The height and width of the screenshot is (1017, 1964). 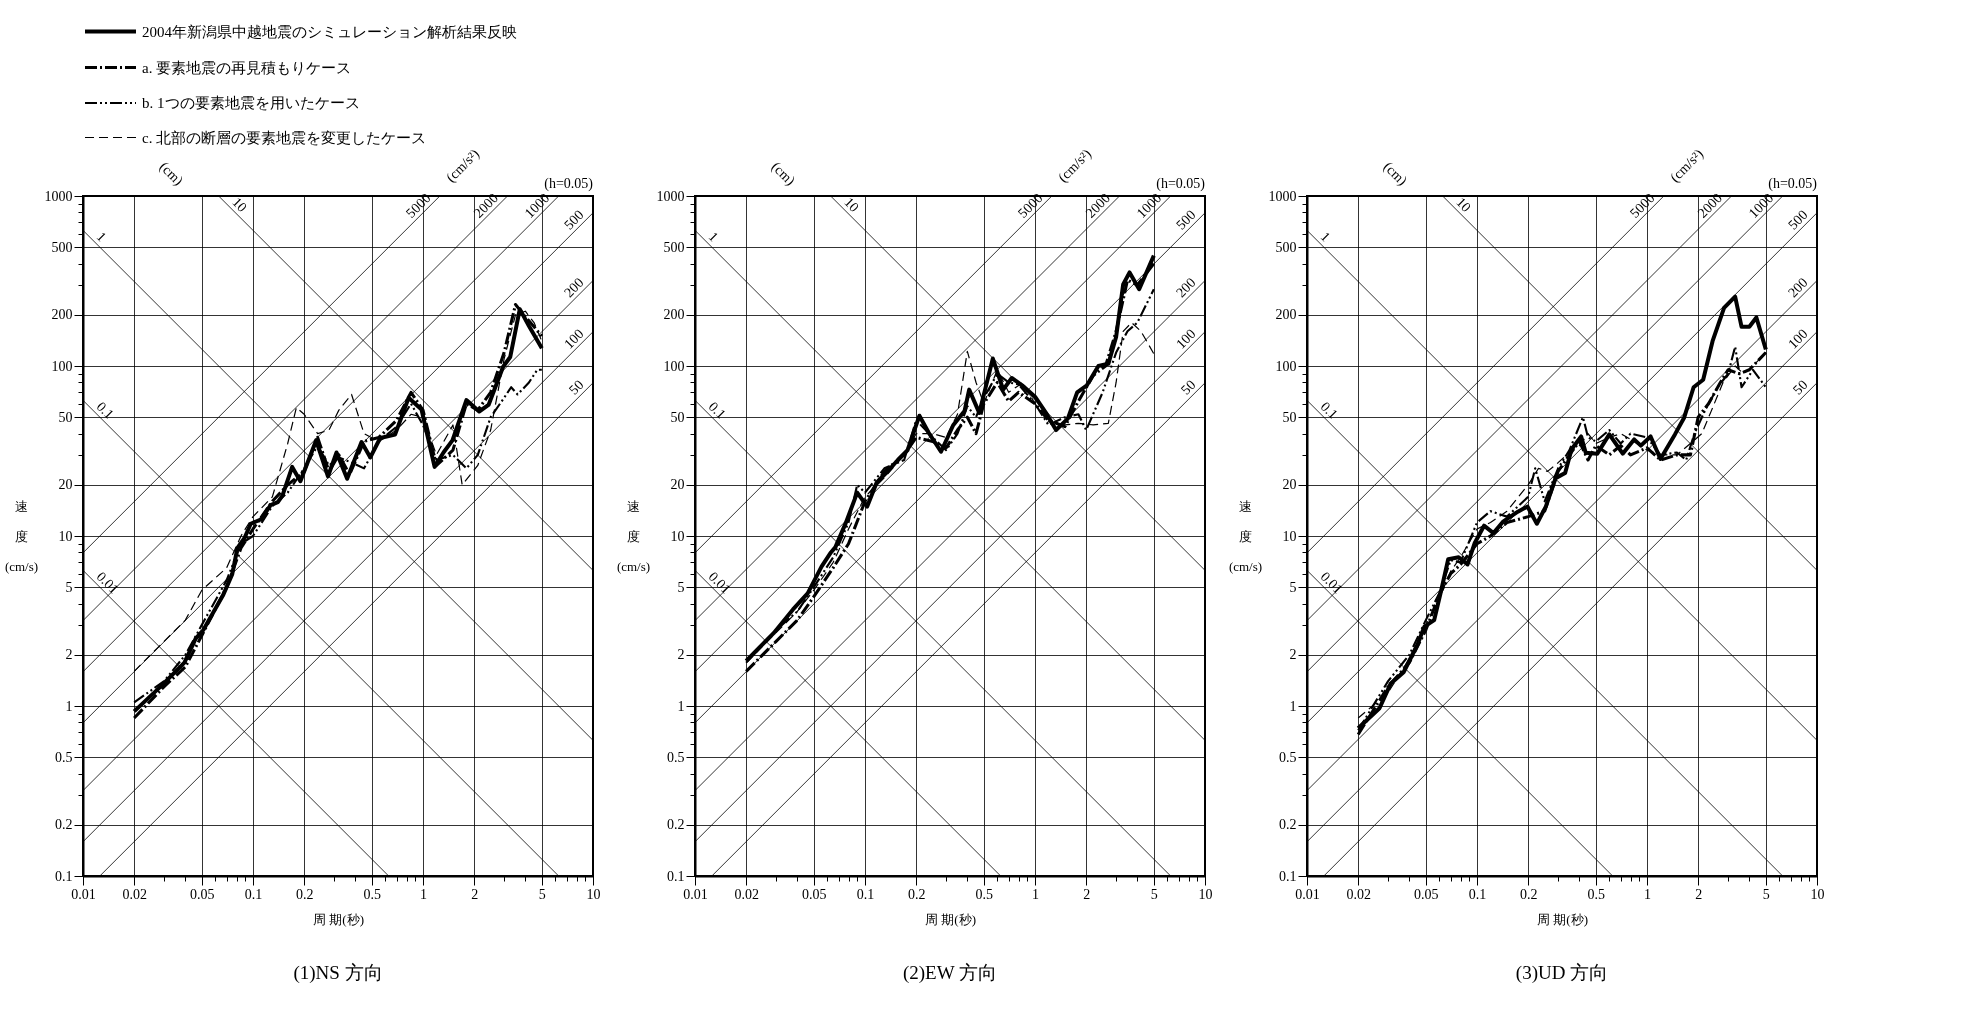 What do you see at coordinates (329, 31) in the screenshot?
I see `legend-label: 2004年新潟県中越地震のシミュレーション解析結果反映` at bounding box center [329, 31].